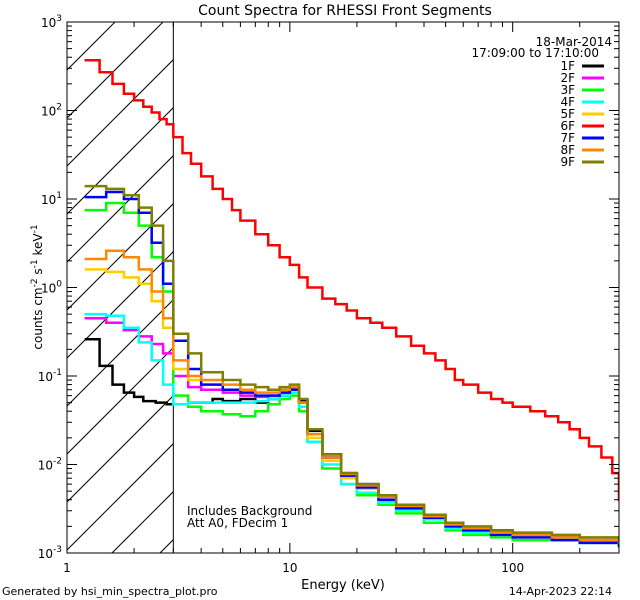 Image resolution: width=640 pixels, height=600 pixels. What do you see at coordinates (50, 553) in the screenshot?
I see `y-tick-label: 10⁻³` at bounding box center [50, 553].